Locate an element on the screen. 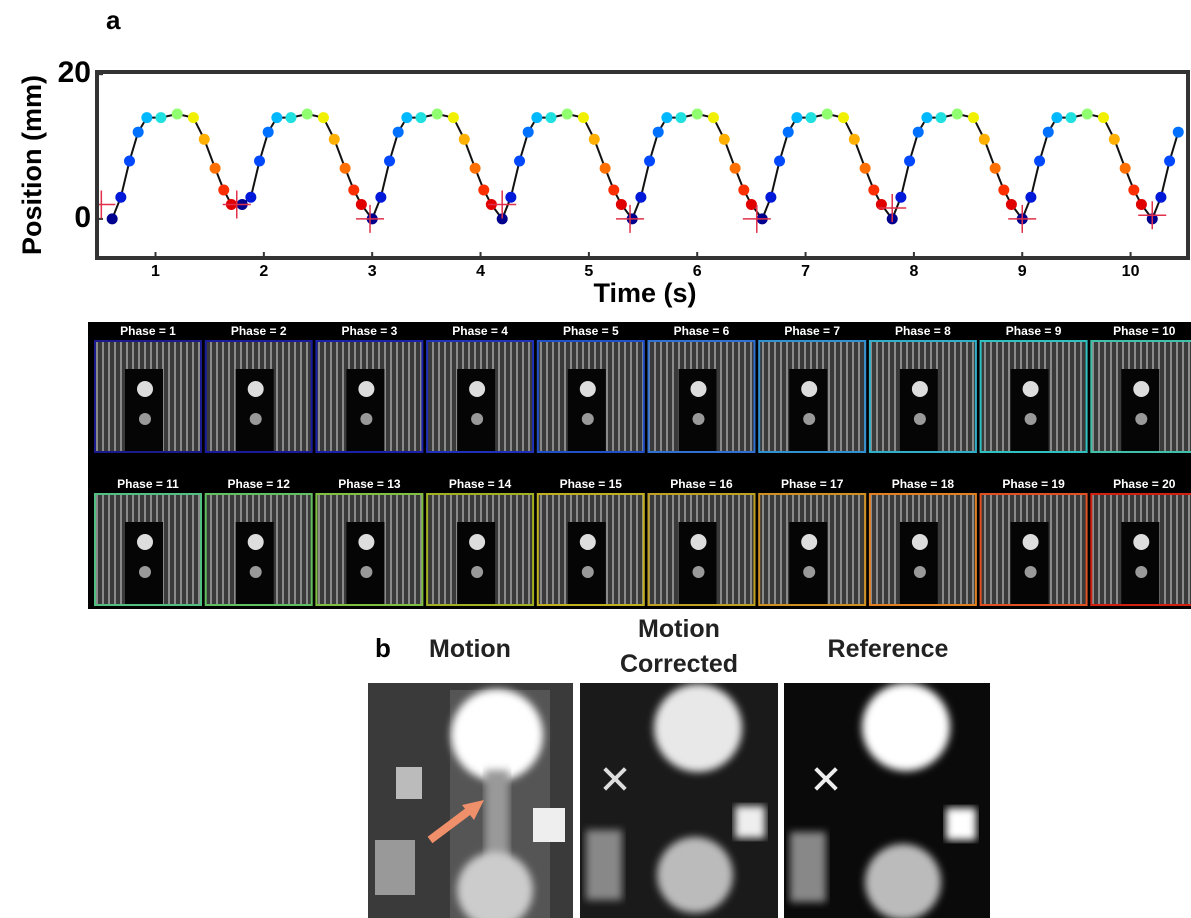 This screenshot has width=1191, height=918. x-tick-label: 10 is located at coordinates (1131, 271).